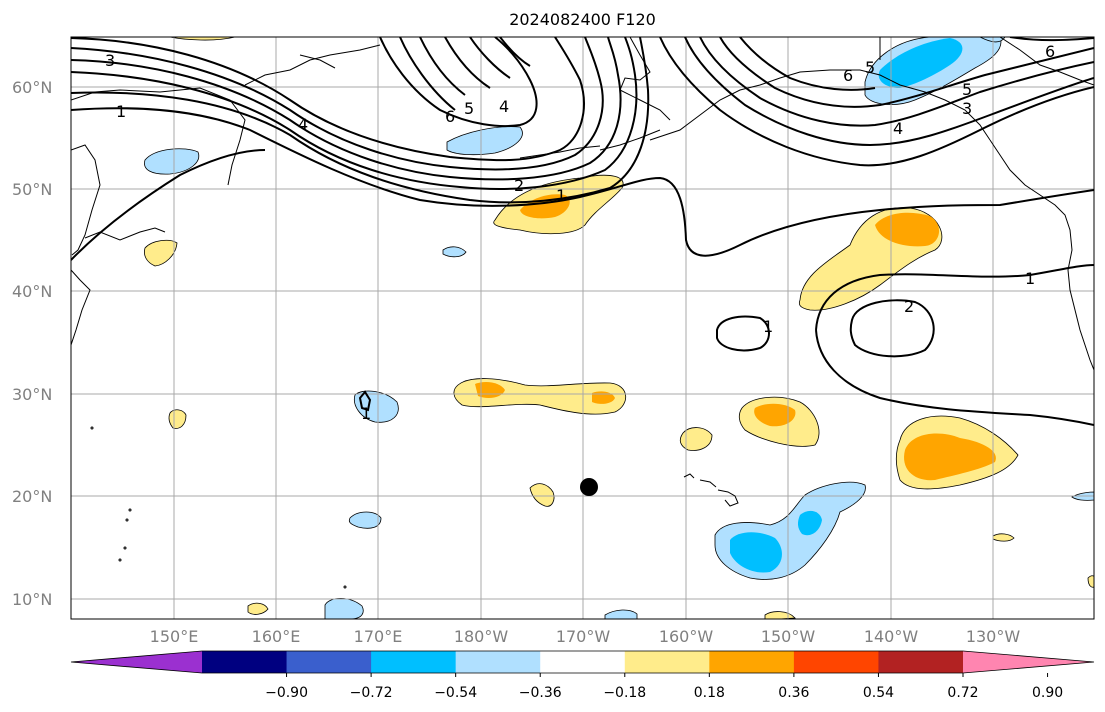 The width and height of the screenshot is (1105, 712). Describe the element at coordinates (32, 599) in the screenshot. I see `lat-label: 10°N` at that location.